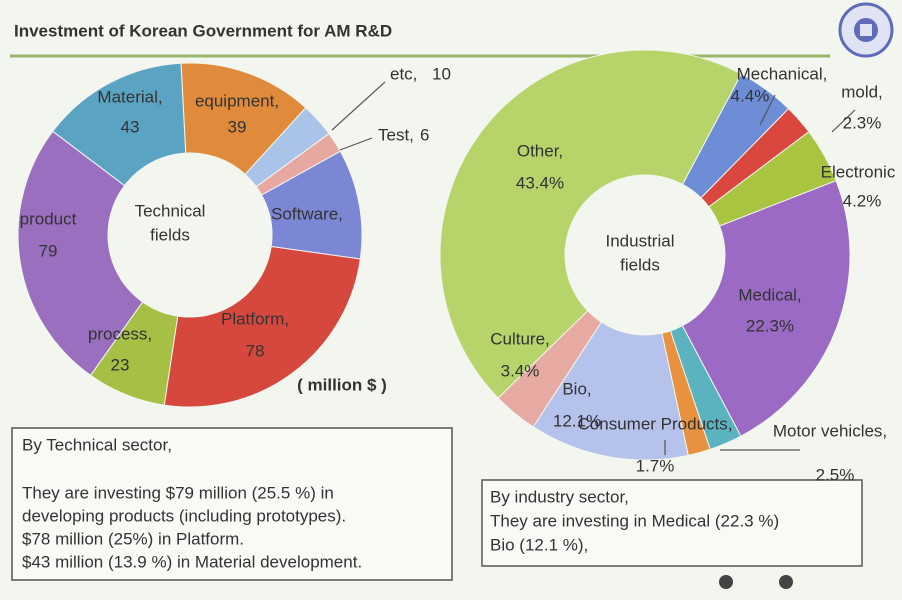 This screenshot has height=600, width=902. I want to click on note-line: They are investing in Medical (22.3 %), so click(634, 520).